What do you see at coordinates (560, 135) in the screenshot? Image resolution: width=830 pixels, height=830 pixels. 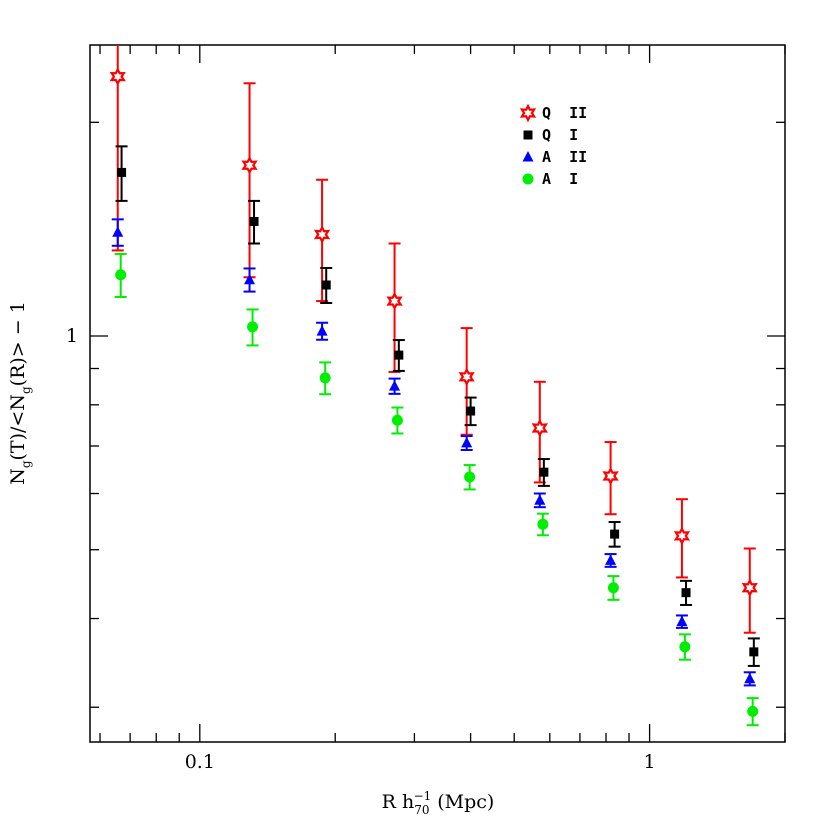 I see `legend-label: Q I` at bounding box center [560, 135].